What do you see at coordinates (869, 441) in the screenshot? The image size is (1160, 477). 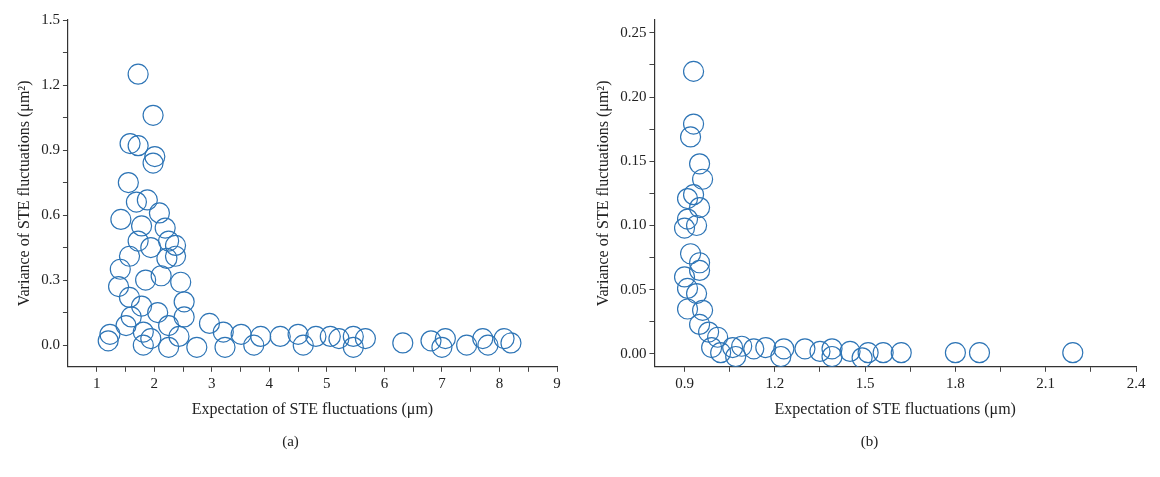 I see `text: (b)` at bounding box center [869, 441].